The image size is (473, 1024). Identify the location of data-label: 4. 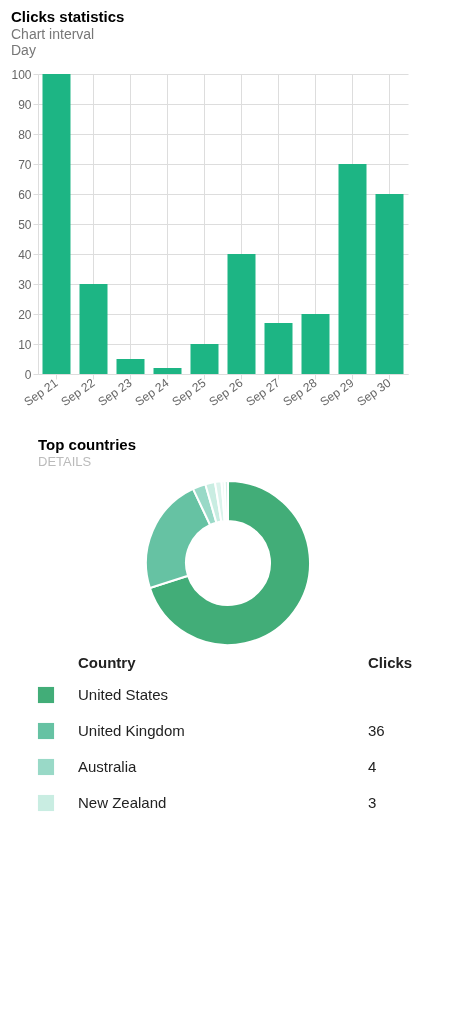
(372, 766).